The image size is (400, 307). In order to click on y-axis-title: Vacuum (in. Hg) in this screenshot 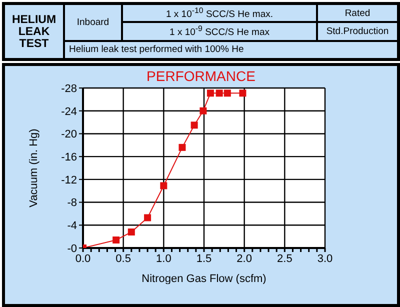, I will do `click(34, 168)`.